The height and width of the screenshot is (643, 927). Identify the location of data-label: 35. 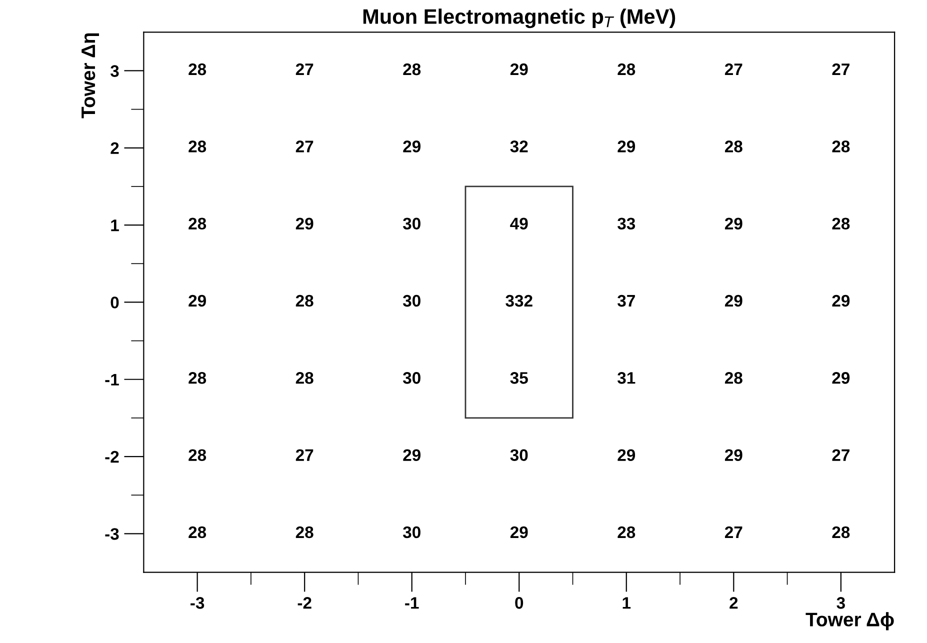
(519, 378).